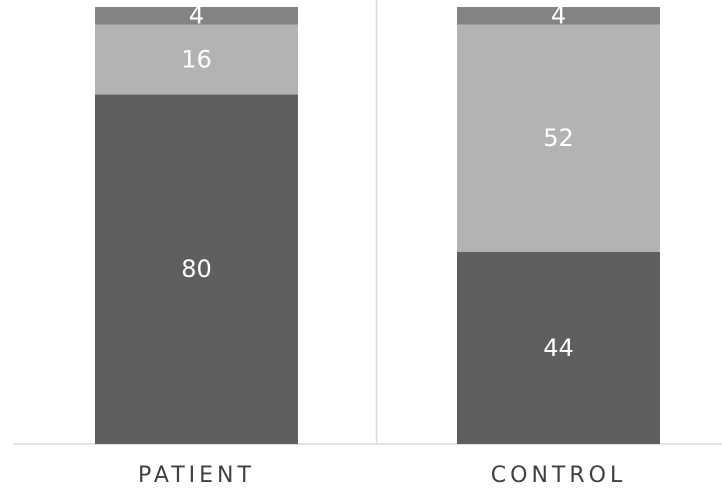 This screenshot has height=495, width=722. I want to click on category-label-control: CONTROL, so click(558, 475).